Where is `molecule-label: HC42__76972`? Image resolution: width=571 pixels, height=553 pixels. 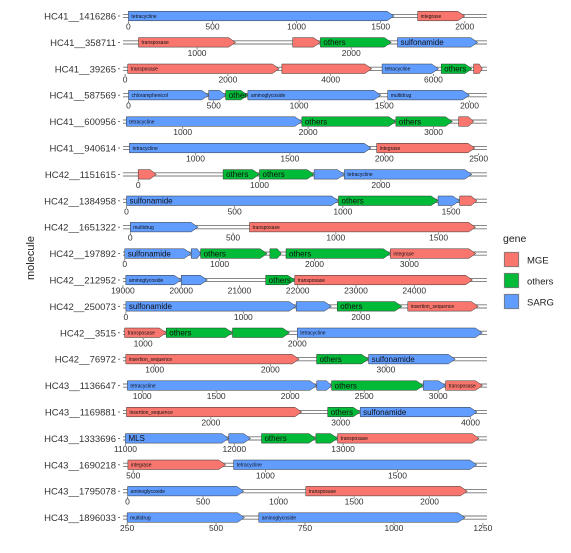
molecule-label: HC42__76972 is located at coordinates (85, 360).